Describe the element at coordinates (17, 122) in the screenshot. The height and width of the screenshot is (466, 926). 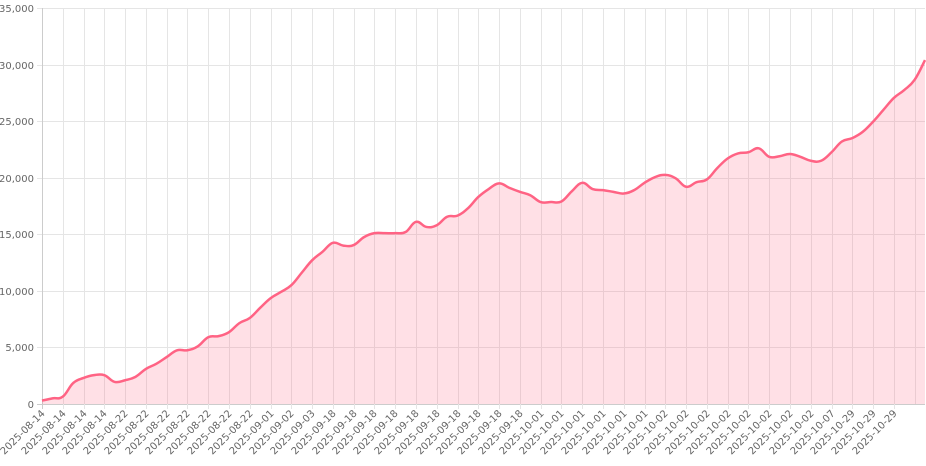
I see `y-tick-label: 25,000` at that location.